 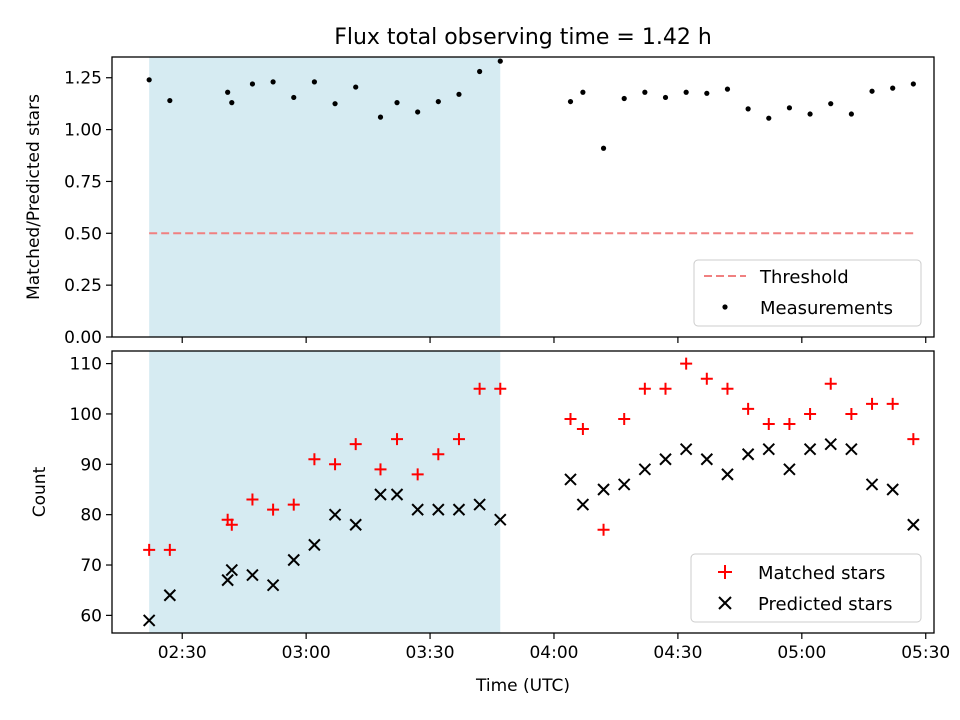 What do you see at coordinates (725, 307) in the screenshot?
I see `measurements-legend-swatch` at bounding box center [725, 307].